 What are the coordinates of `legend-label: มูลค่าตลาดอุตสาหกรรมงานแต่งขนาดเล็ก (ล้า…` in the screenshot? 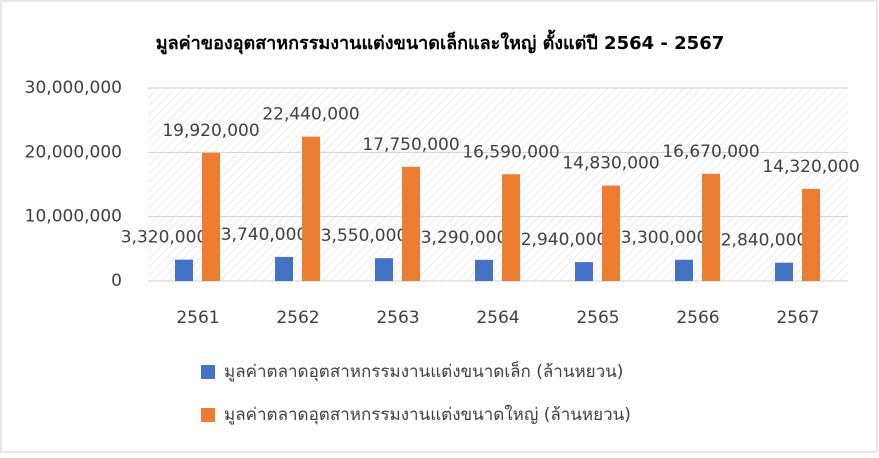 It's located at (423, 371).